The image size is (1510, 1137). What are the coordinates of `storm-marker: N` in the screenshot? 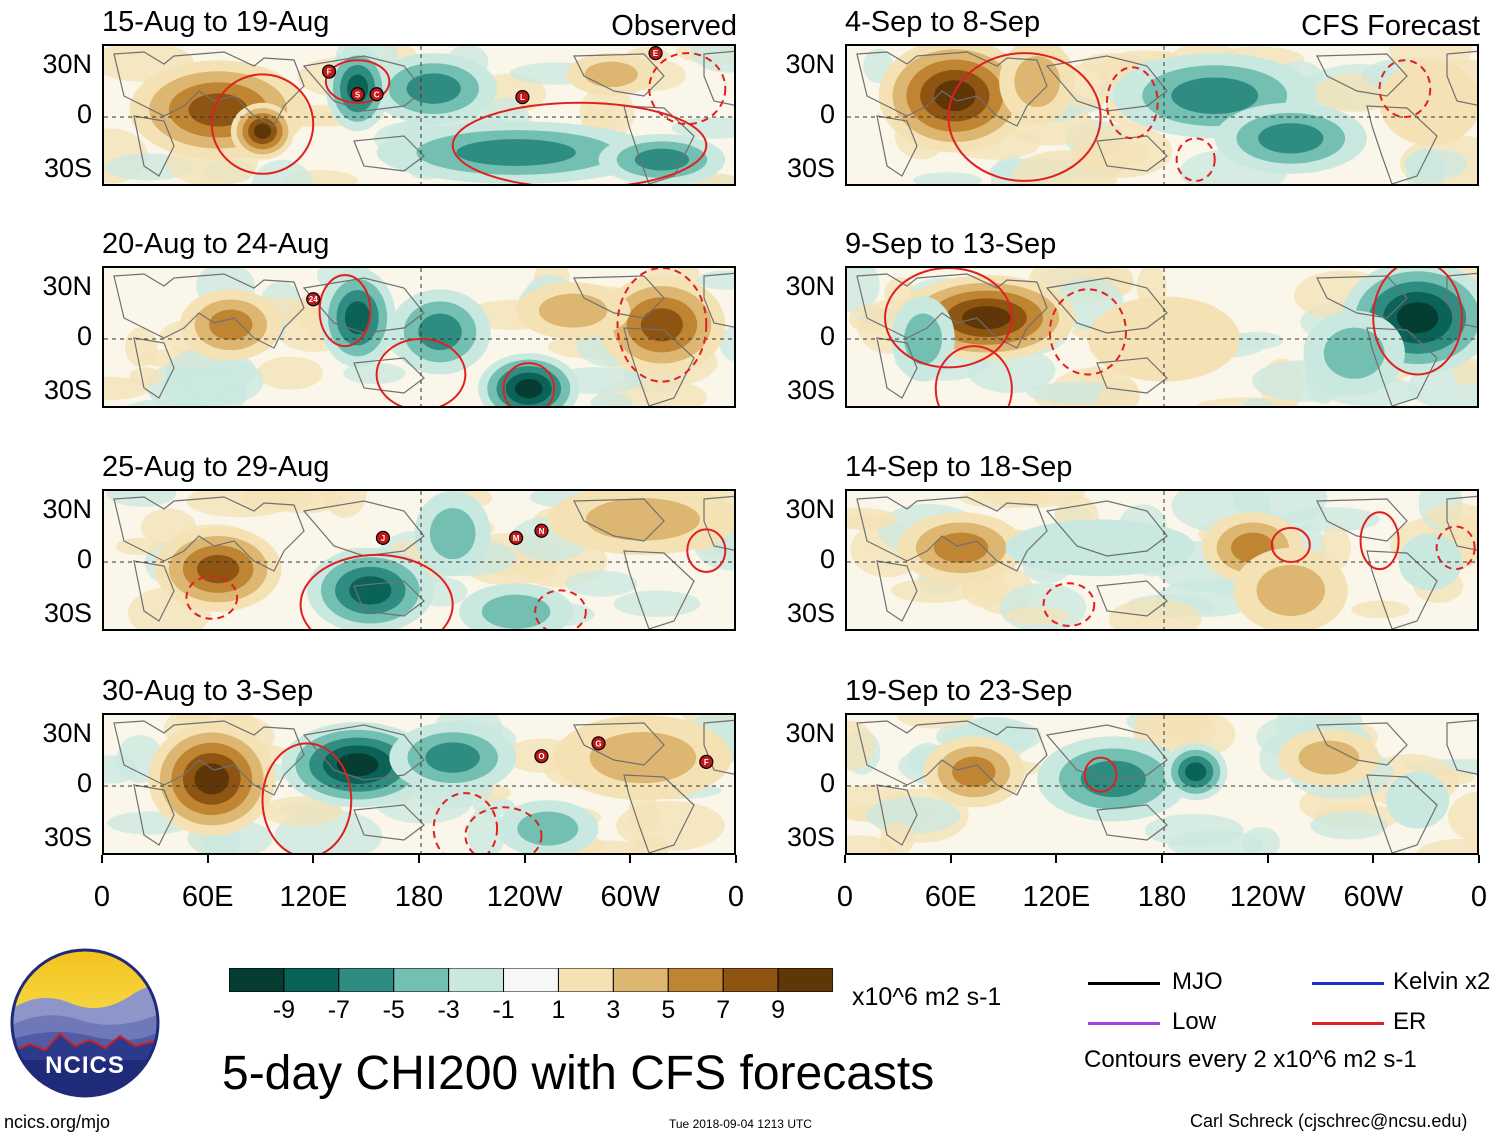 It's located at (541, 530).